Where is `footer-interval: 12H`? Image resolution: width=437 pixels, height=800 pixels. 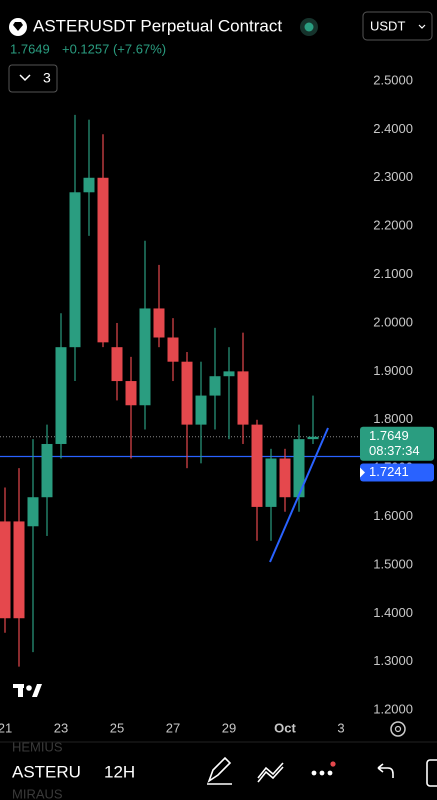 footer-interval: 12H is located at coordinates (119, 771).